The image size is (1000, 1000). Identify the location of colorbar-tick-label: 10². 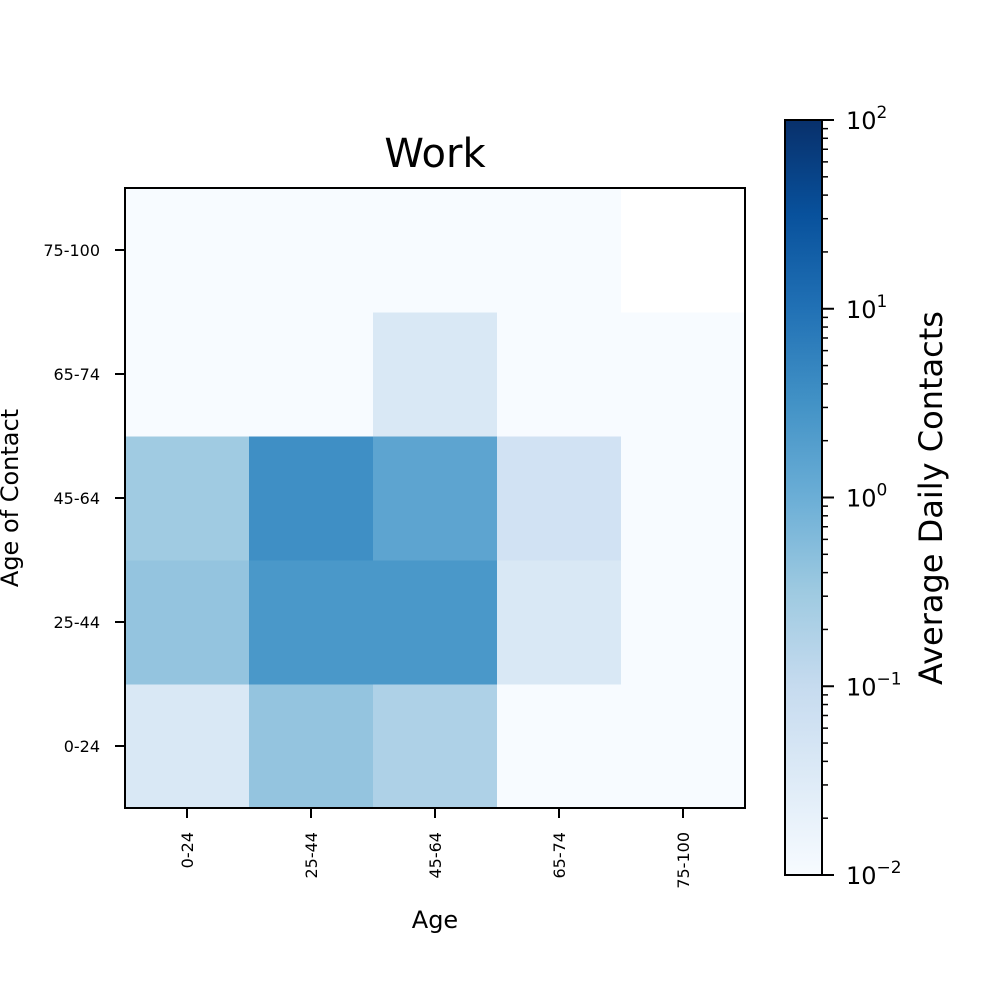
(866, 119).